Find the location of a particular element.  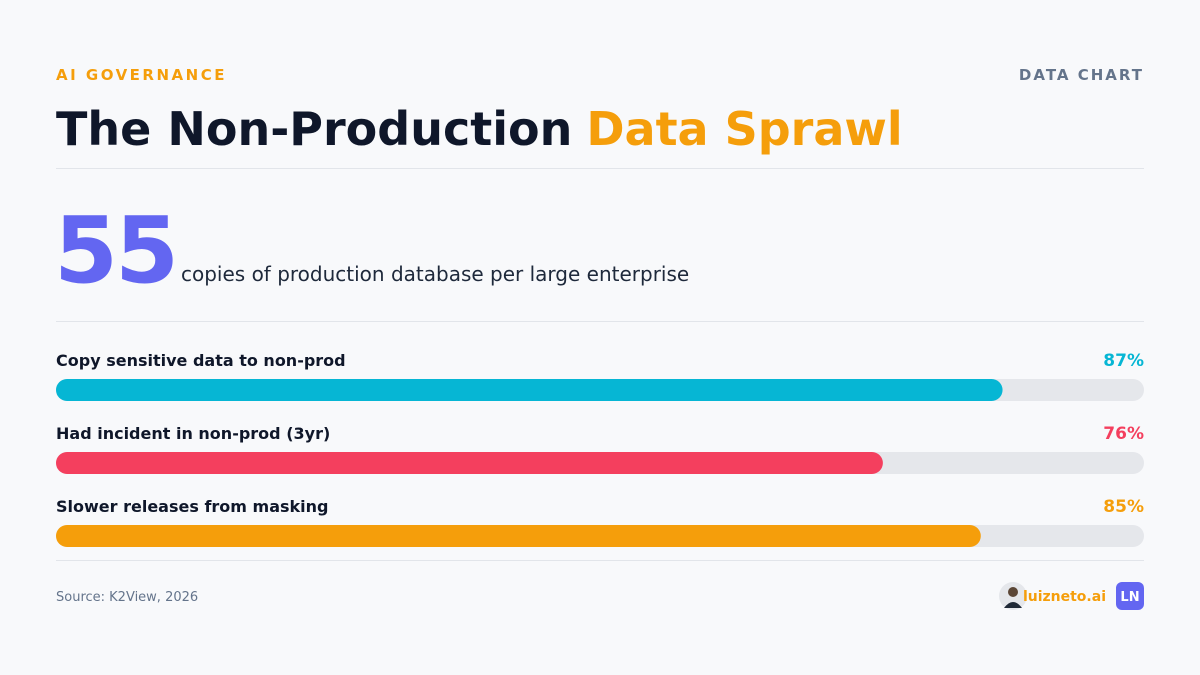

badge is located at coordinates (1130, 596).